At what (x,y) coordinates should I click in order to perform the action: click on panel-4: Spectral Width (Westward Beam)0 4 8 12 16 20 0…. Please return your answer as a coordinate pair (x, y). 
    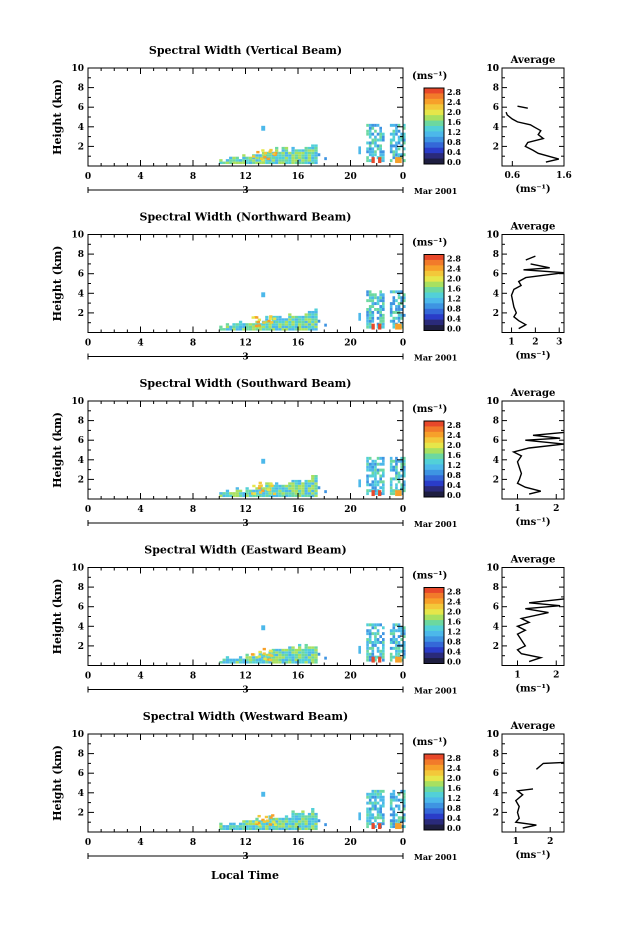
    Looking at the image, I should click on (308, 786).